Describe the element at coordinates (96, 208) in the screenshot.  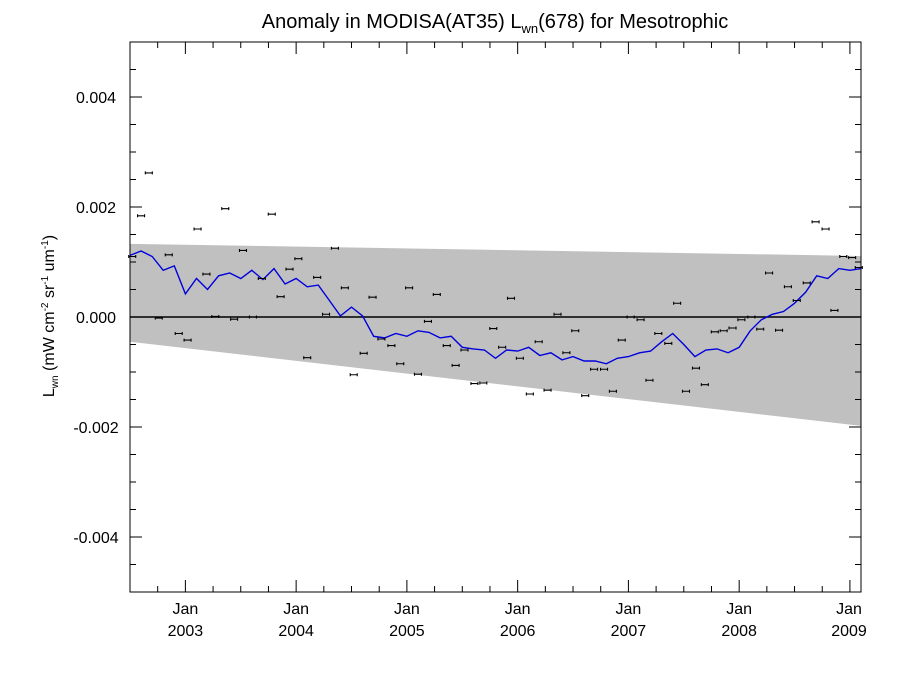
I see `y-tick-label: 0.002` at that location.